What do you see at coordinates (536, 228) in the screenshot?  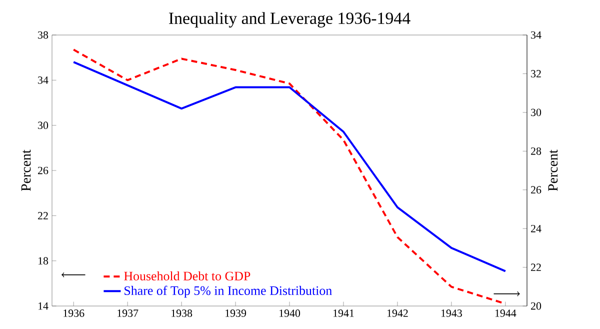 I see `y2-tick-label: 24` at bounding box center [536, 228].